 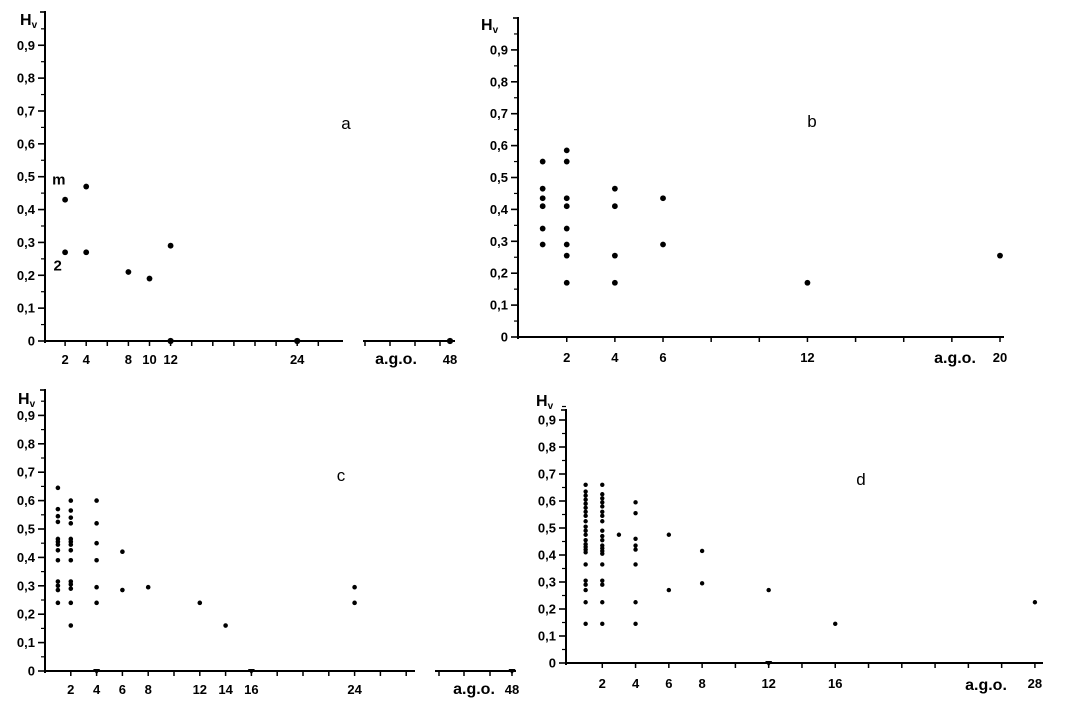 I want to click on y-tick-label: 0,4, so click(x=26, y=557).